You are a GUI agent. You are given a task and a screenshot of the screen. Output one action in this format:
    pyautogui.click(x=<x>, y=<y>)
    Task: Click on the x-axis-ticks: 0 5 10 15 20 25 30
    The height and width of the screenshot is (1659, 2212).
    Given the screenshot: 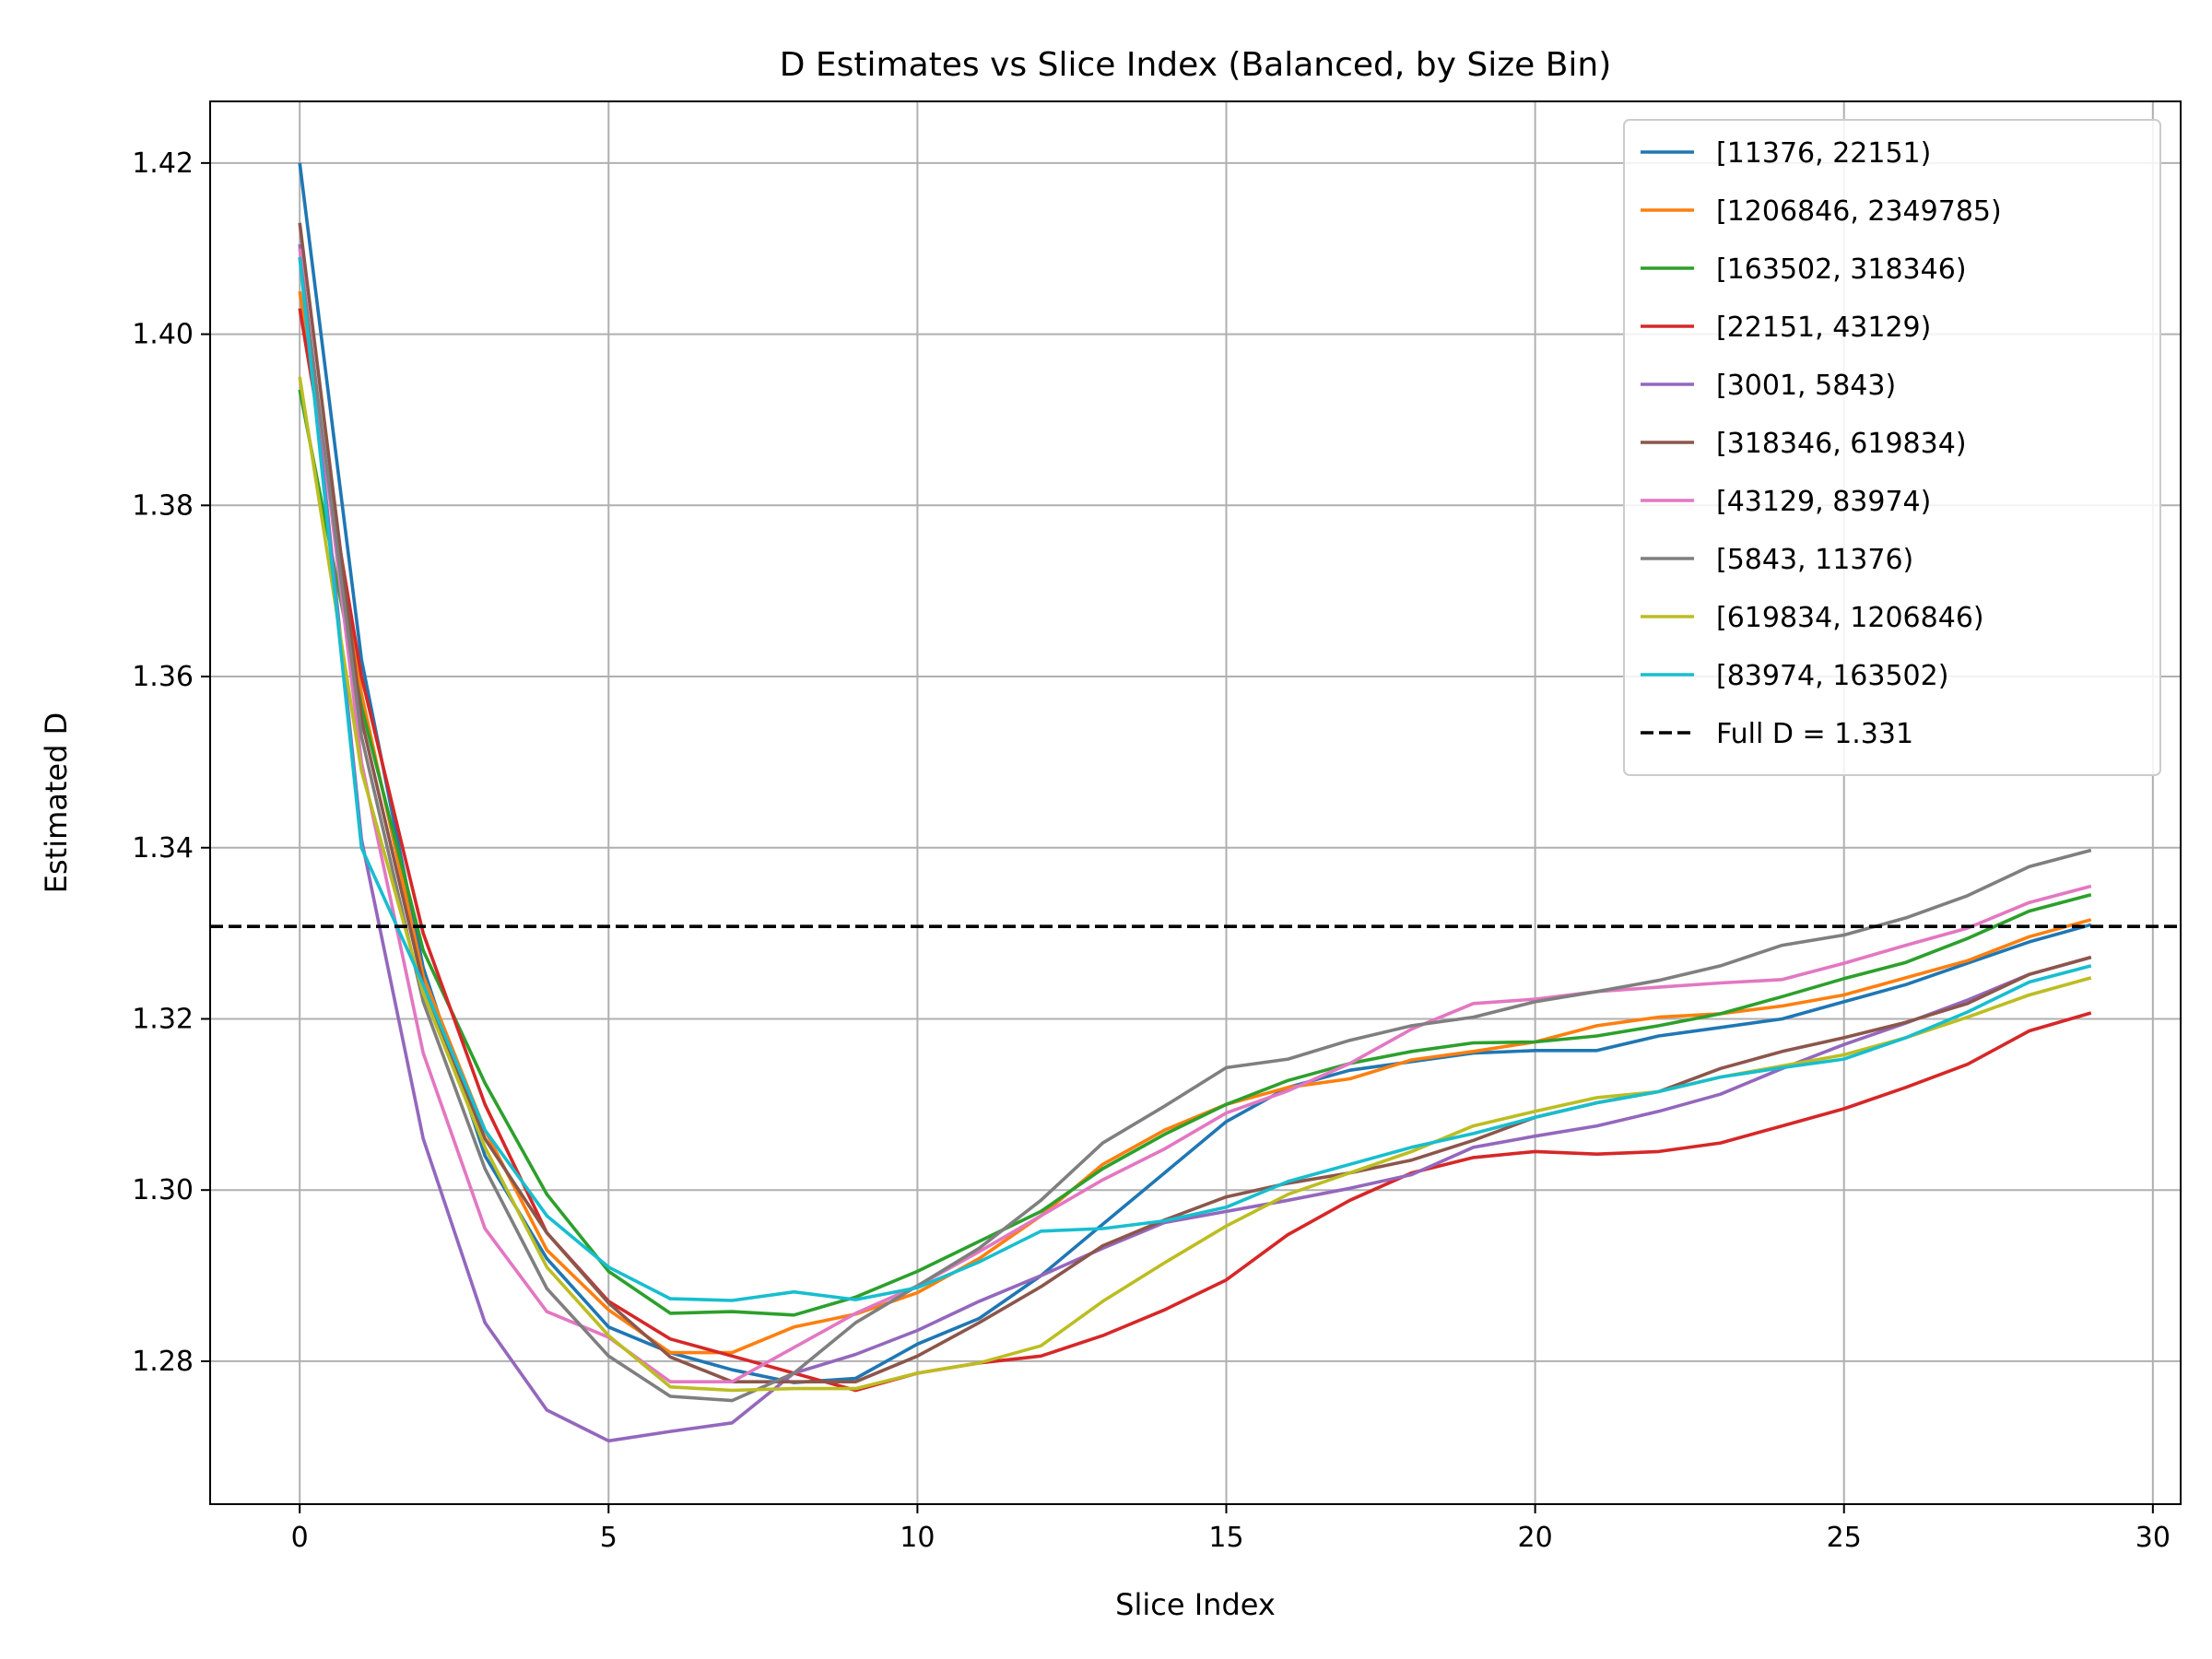 What is the action you would take?
    pyautogui.click(x=1231, y=1529)
    